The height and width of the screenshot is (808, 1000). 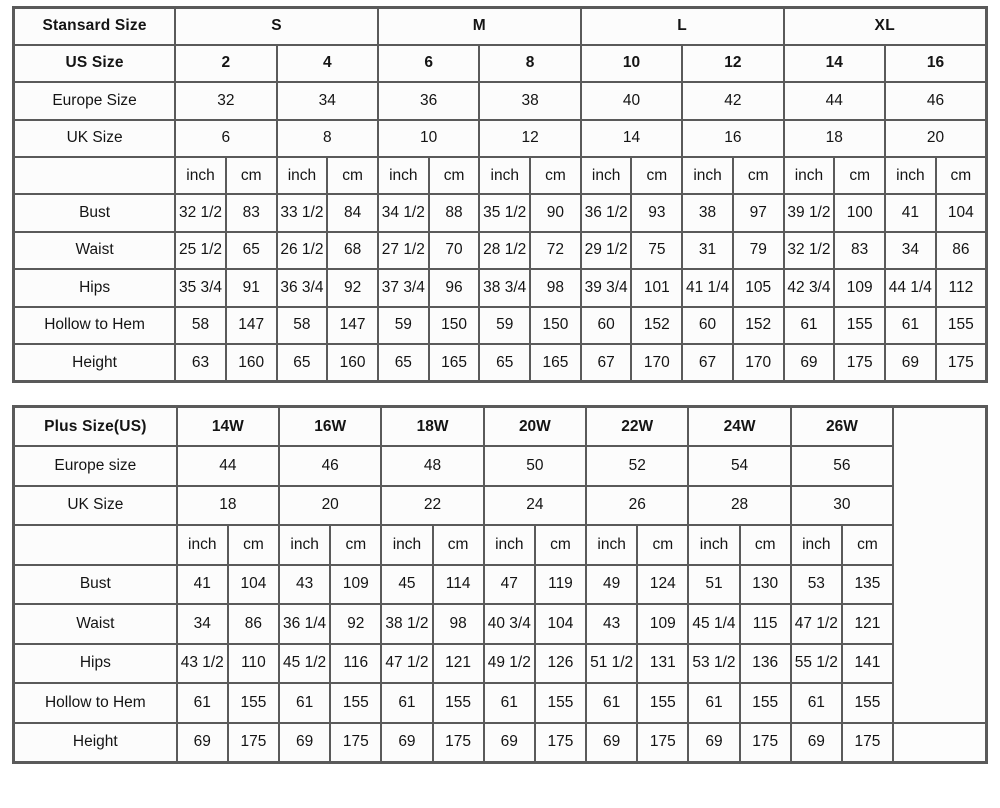 What do you see at coordinates (499, 394) in the screenshot?
I see `table-divider-gap` at bounding box center [499, 394].